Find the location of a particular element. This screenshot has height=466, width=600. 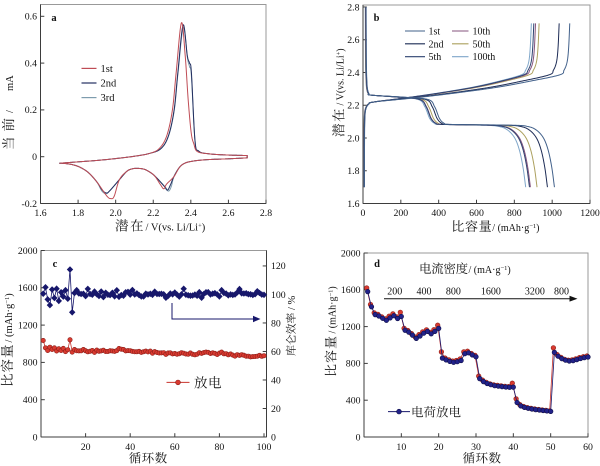

svg-text: 50th is located at coordinates (482, 44).